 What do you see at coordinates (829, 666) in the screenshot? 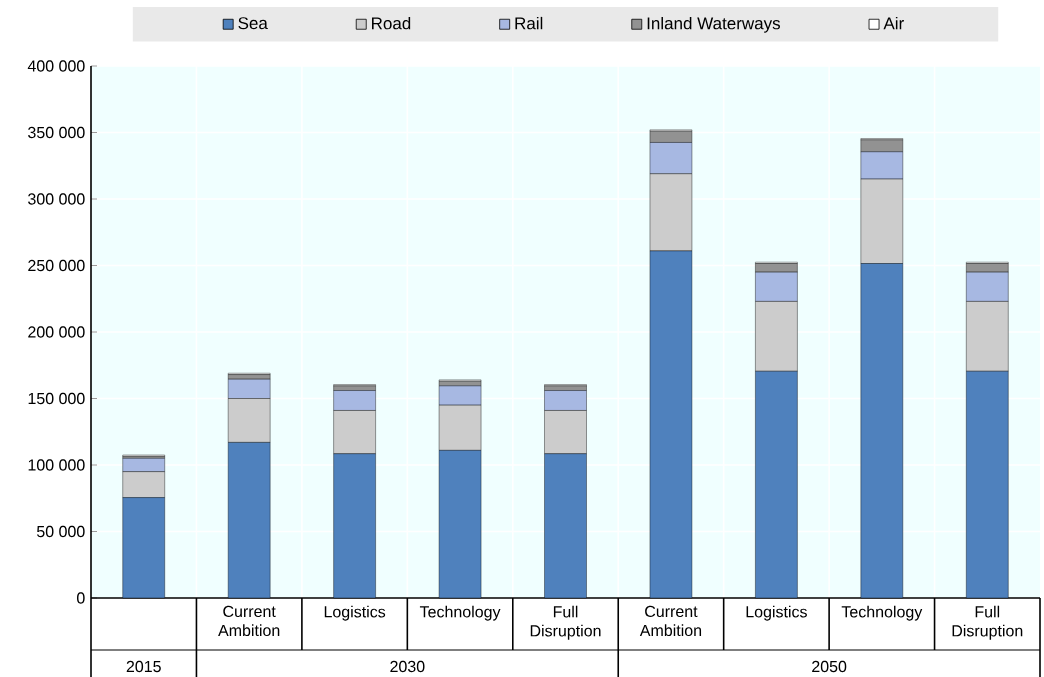
I see `text: 2050` at bounding box center [829, 666].